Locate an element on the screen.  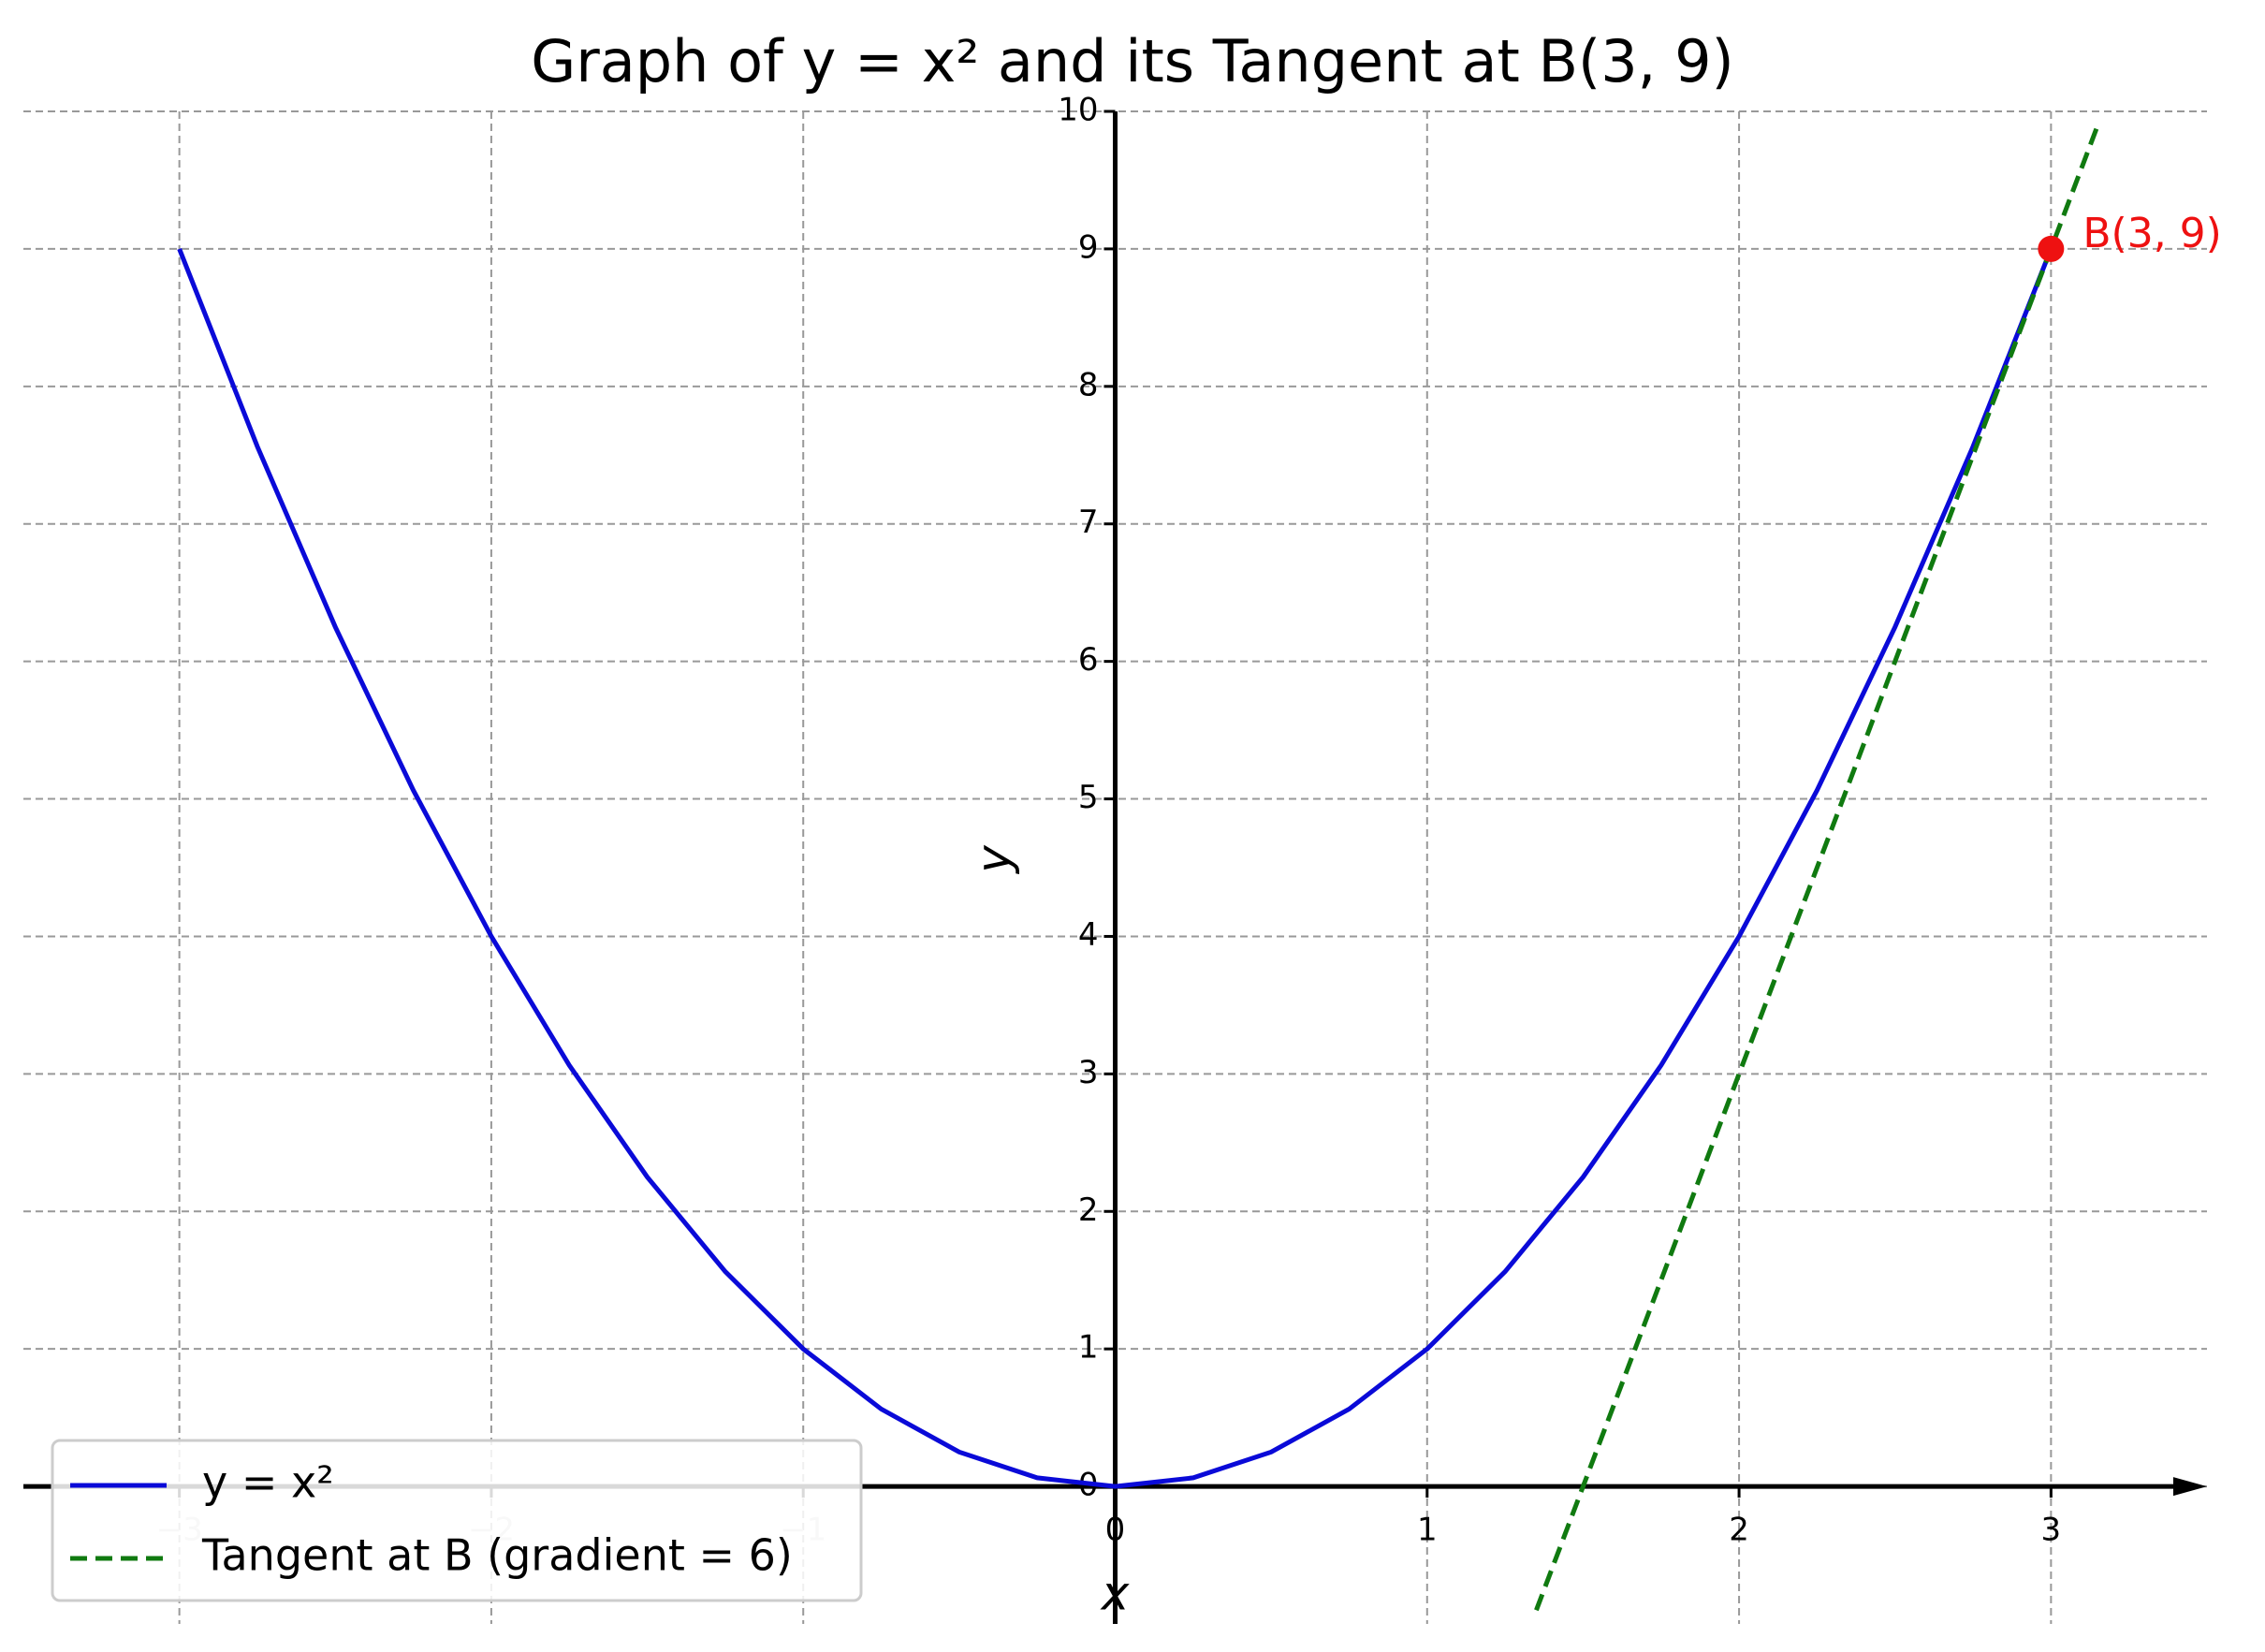
y-tick-label: 1 is located at coordinates (1088, 1348).